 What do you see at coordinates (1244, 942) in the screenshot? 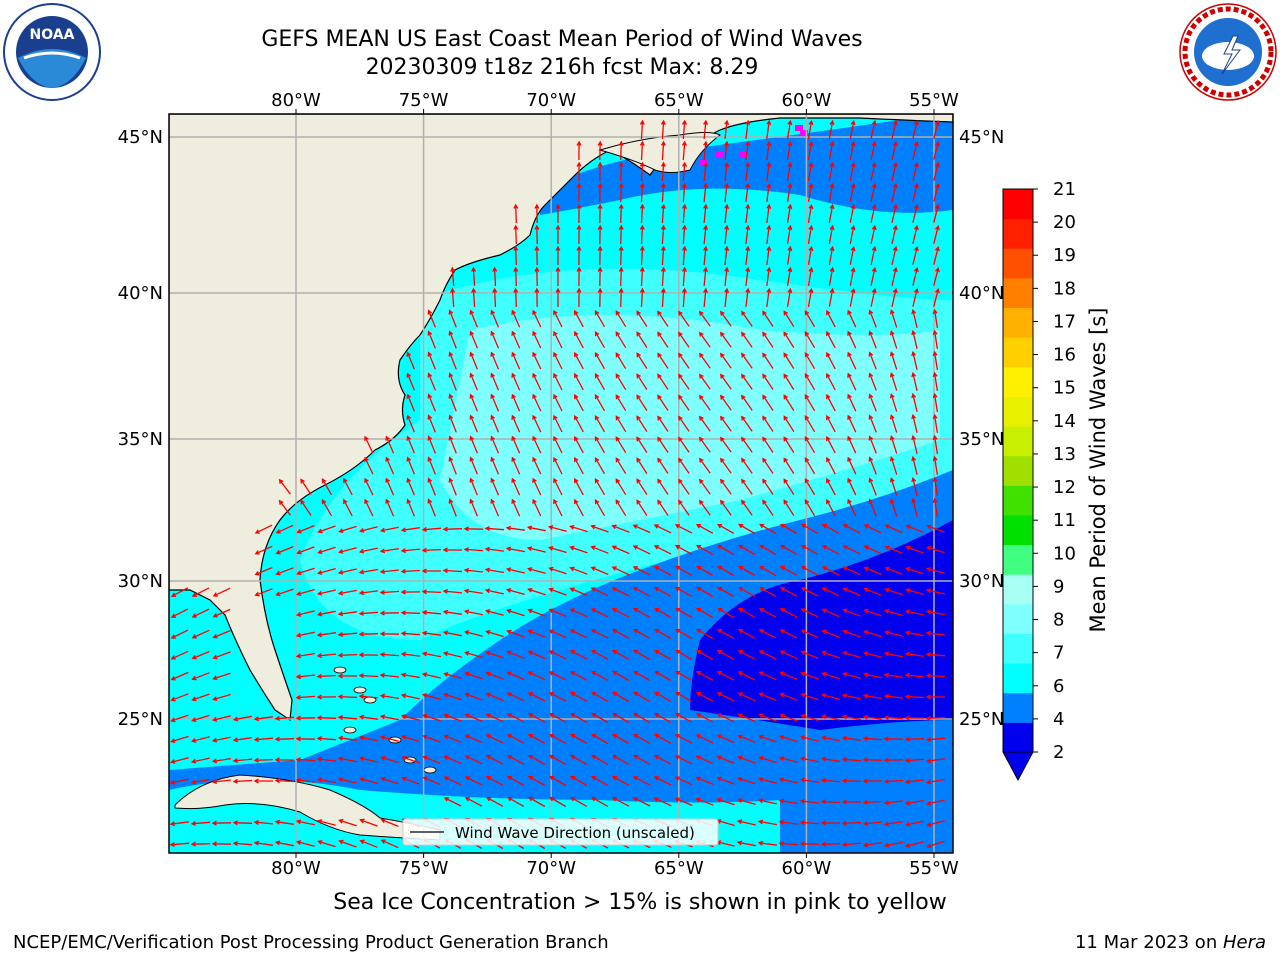
I see `footer-host: Hera` at bounding box center [1244, 942].